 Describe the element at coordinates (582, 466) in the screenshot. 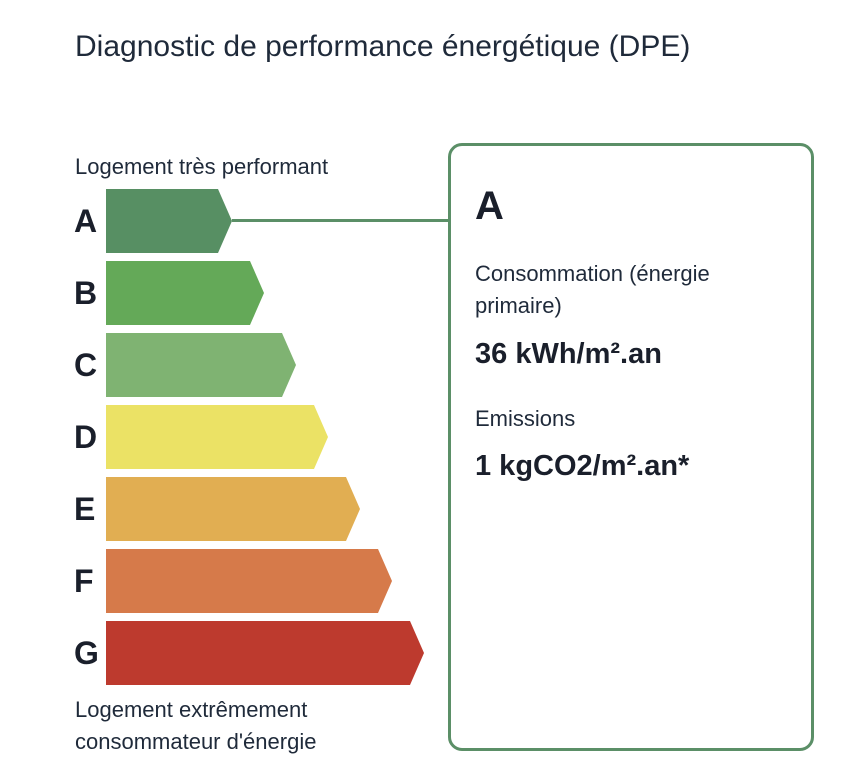

I see `emissions-value: 1 kgCO2/m².an*` at that location.